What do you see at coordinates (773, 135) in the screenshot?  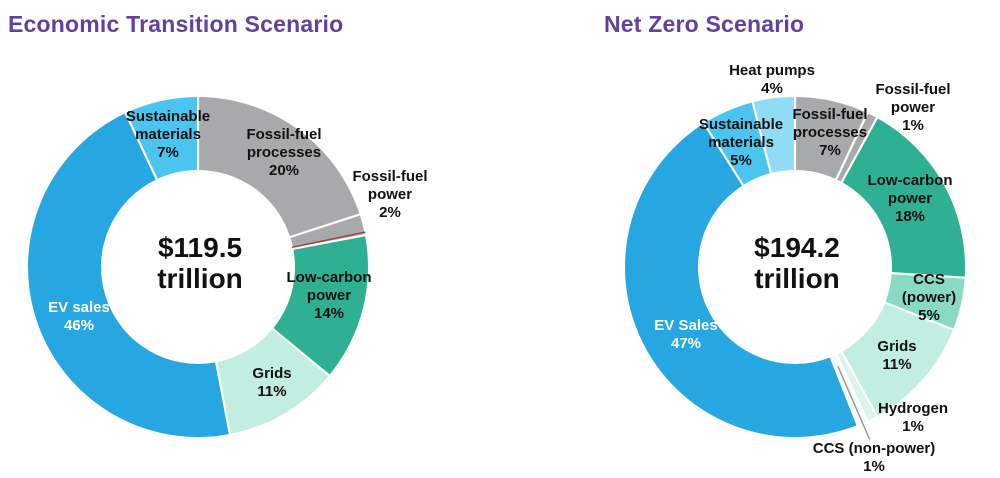 I see `slice-heat-pumps` at bounding box center [773, 135].